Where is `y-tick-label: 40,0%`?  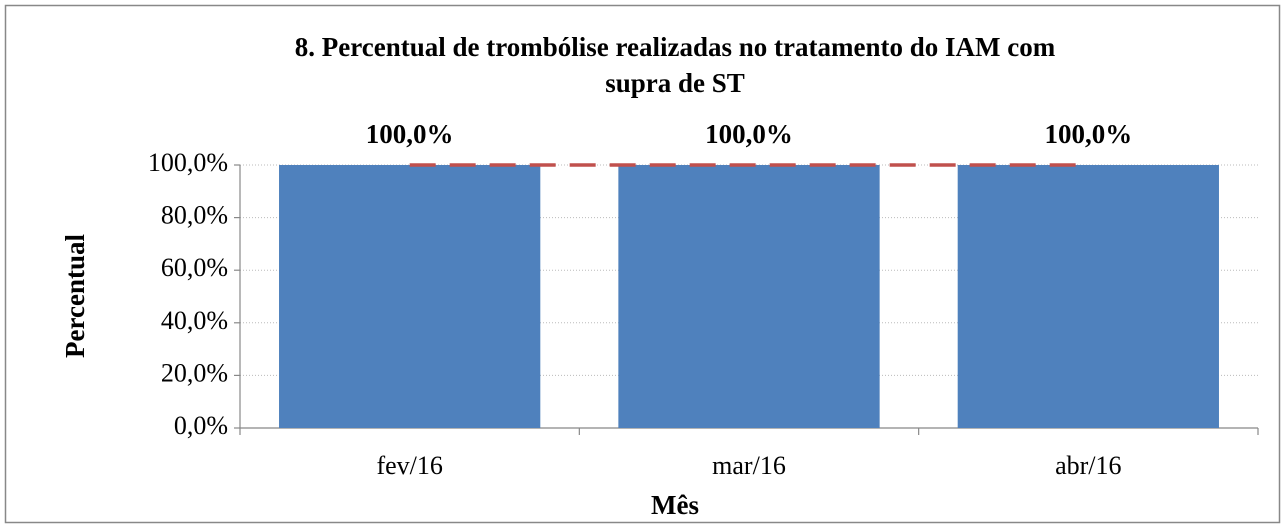
y-tick-label: 40,0% is located at coordinates (194, 320).